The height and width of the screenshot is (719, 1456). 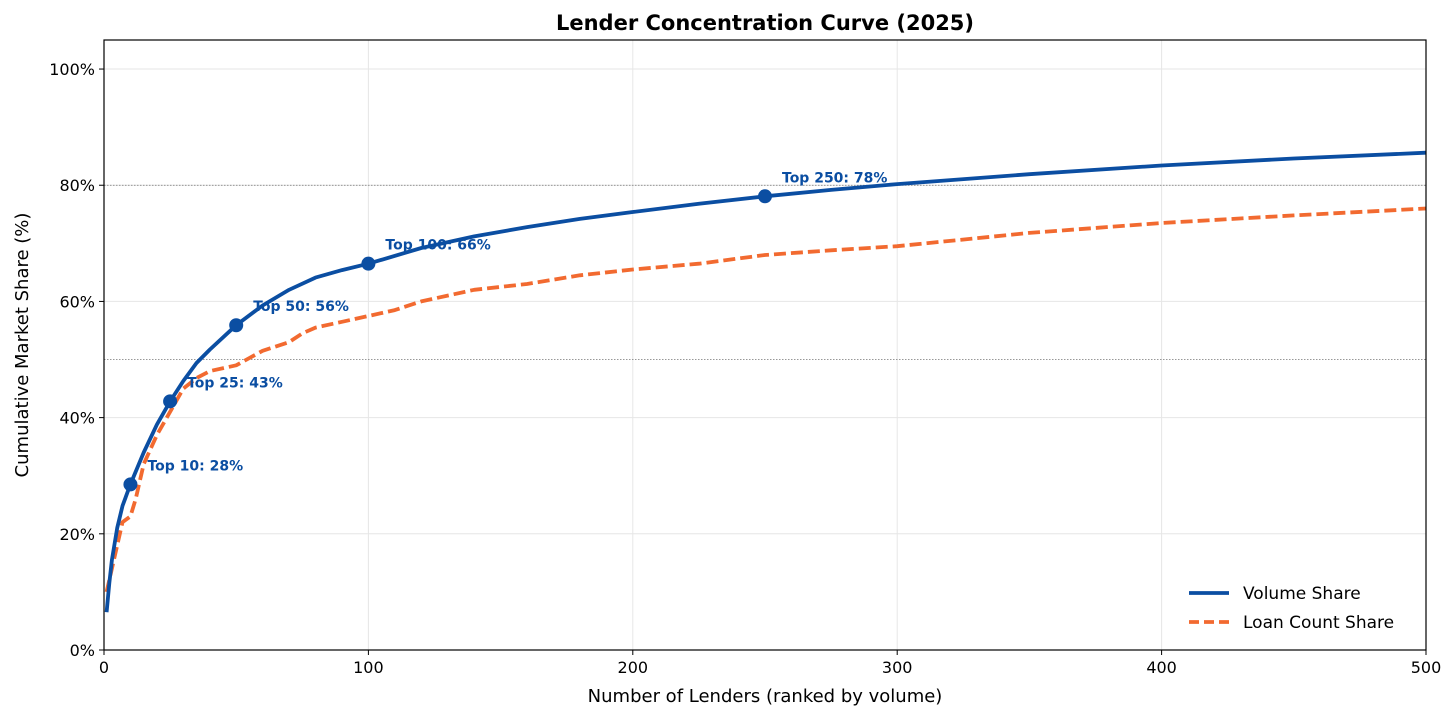 I want to click on annotation-label: Top 50: 56%, so click(x=301, y=307).